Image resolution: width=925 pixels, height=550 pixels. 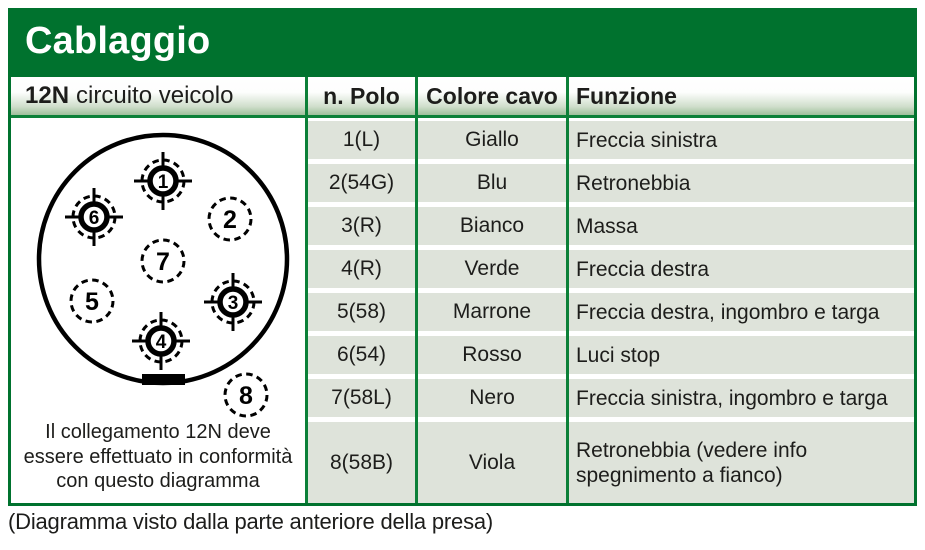 I want to click on pin-3: 3, so click(x=233, y=302).